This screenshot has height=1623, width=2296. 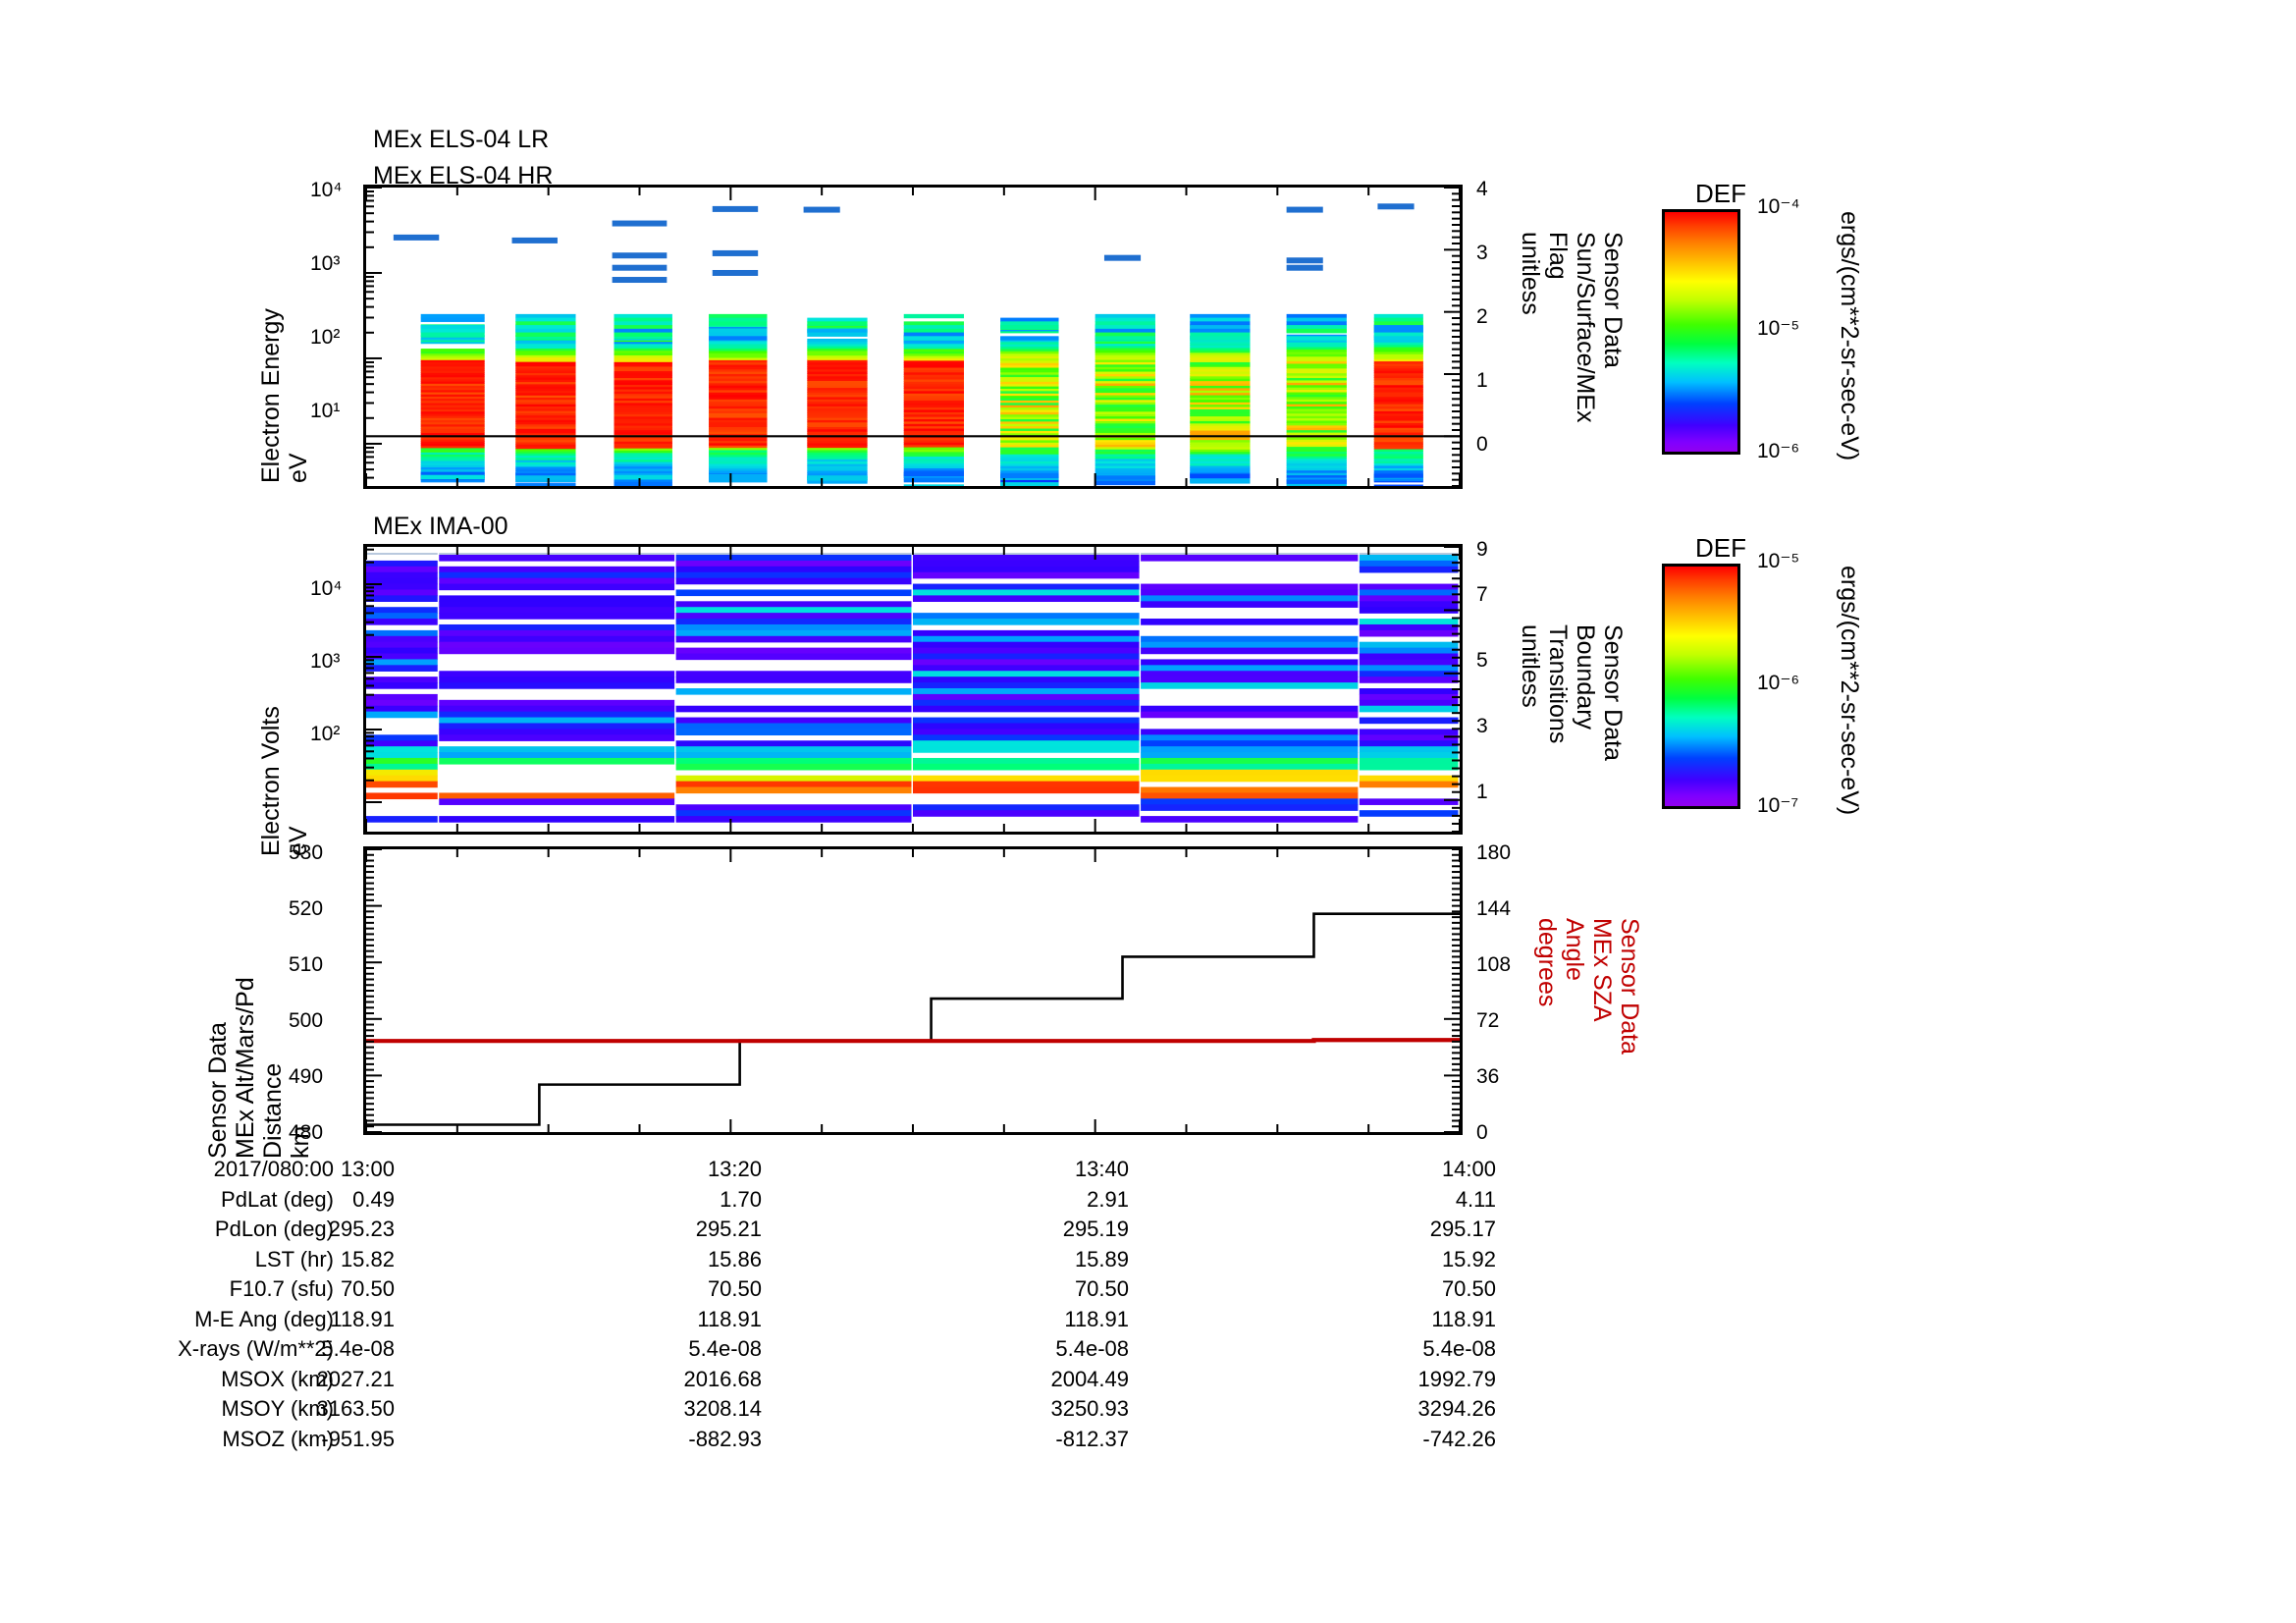 I want to click on panel3-ylabel-left-line1: Sensor Data, so click(x=218, y=1090).